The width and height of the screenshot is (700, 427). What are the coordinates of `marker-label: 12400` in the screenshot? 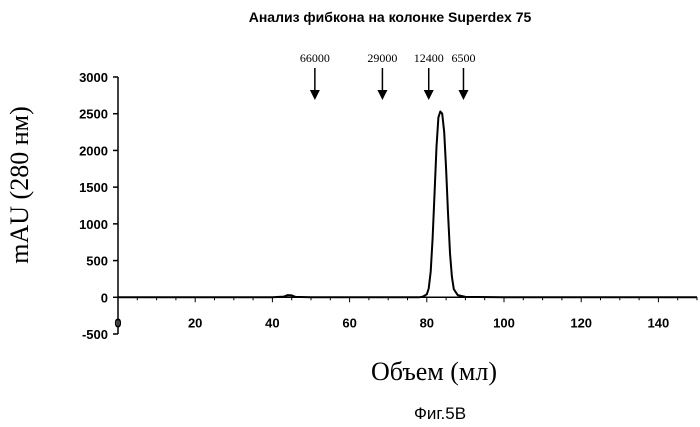 It's located at (429, 58).